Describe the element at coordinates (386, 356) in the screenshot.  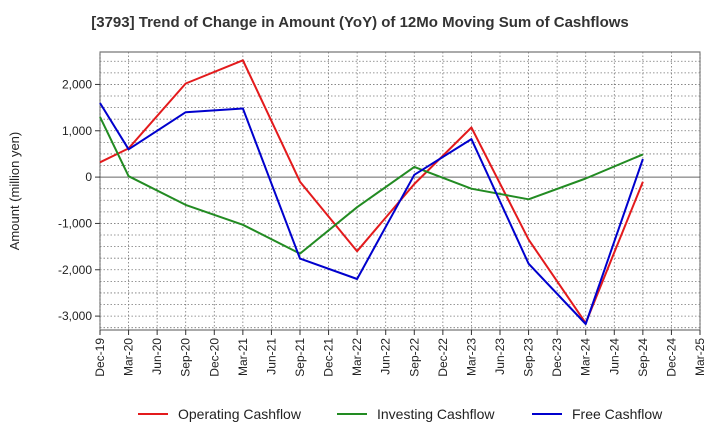
I see `x-tick-label: Jun-22` at that location.